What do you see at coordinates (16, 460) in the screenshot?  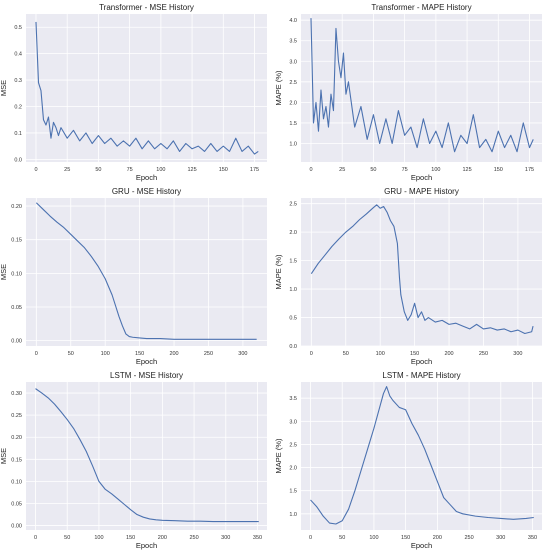 I see `y-tick-label: 0.15` at bounding box center [16, 460].